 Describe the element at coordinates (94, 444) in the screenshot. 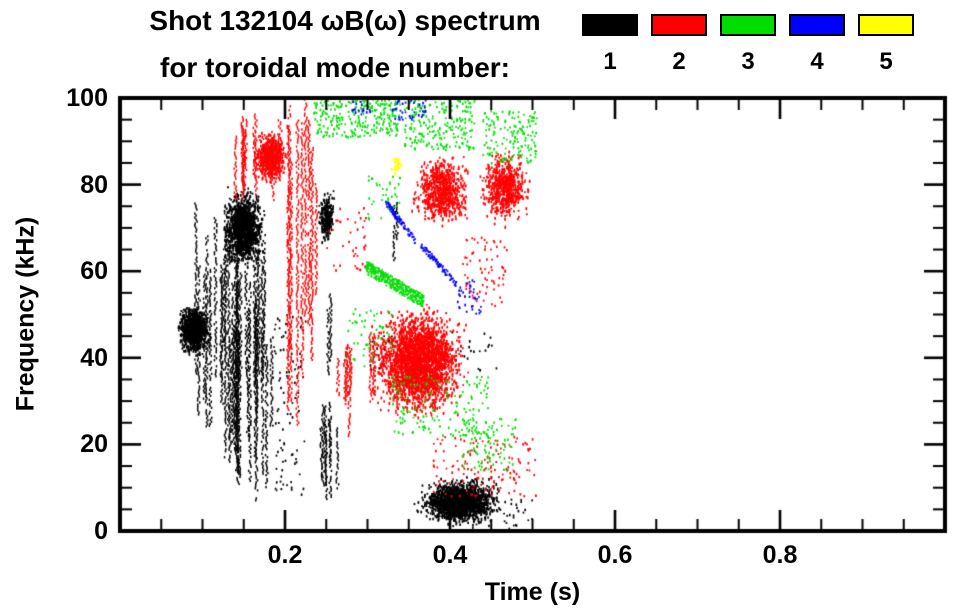

I see `y-tick-label: 20` at that location.